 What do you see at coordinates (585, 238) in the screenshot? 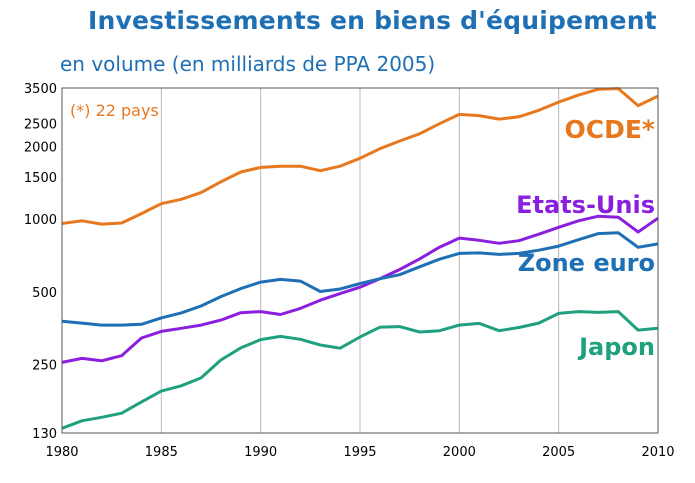
I see `series-labels: OCDE* Etats-Unis Zone euro Japon` at bounding box center [585, 238].